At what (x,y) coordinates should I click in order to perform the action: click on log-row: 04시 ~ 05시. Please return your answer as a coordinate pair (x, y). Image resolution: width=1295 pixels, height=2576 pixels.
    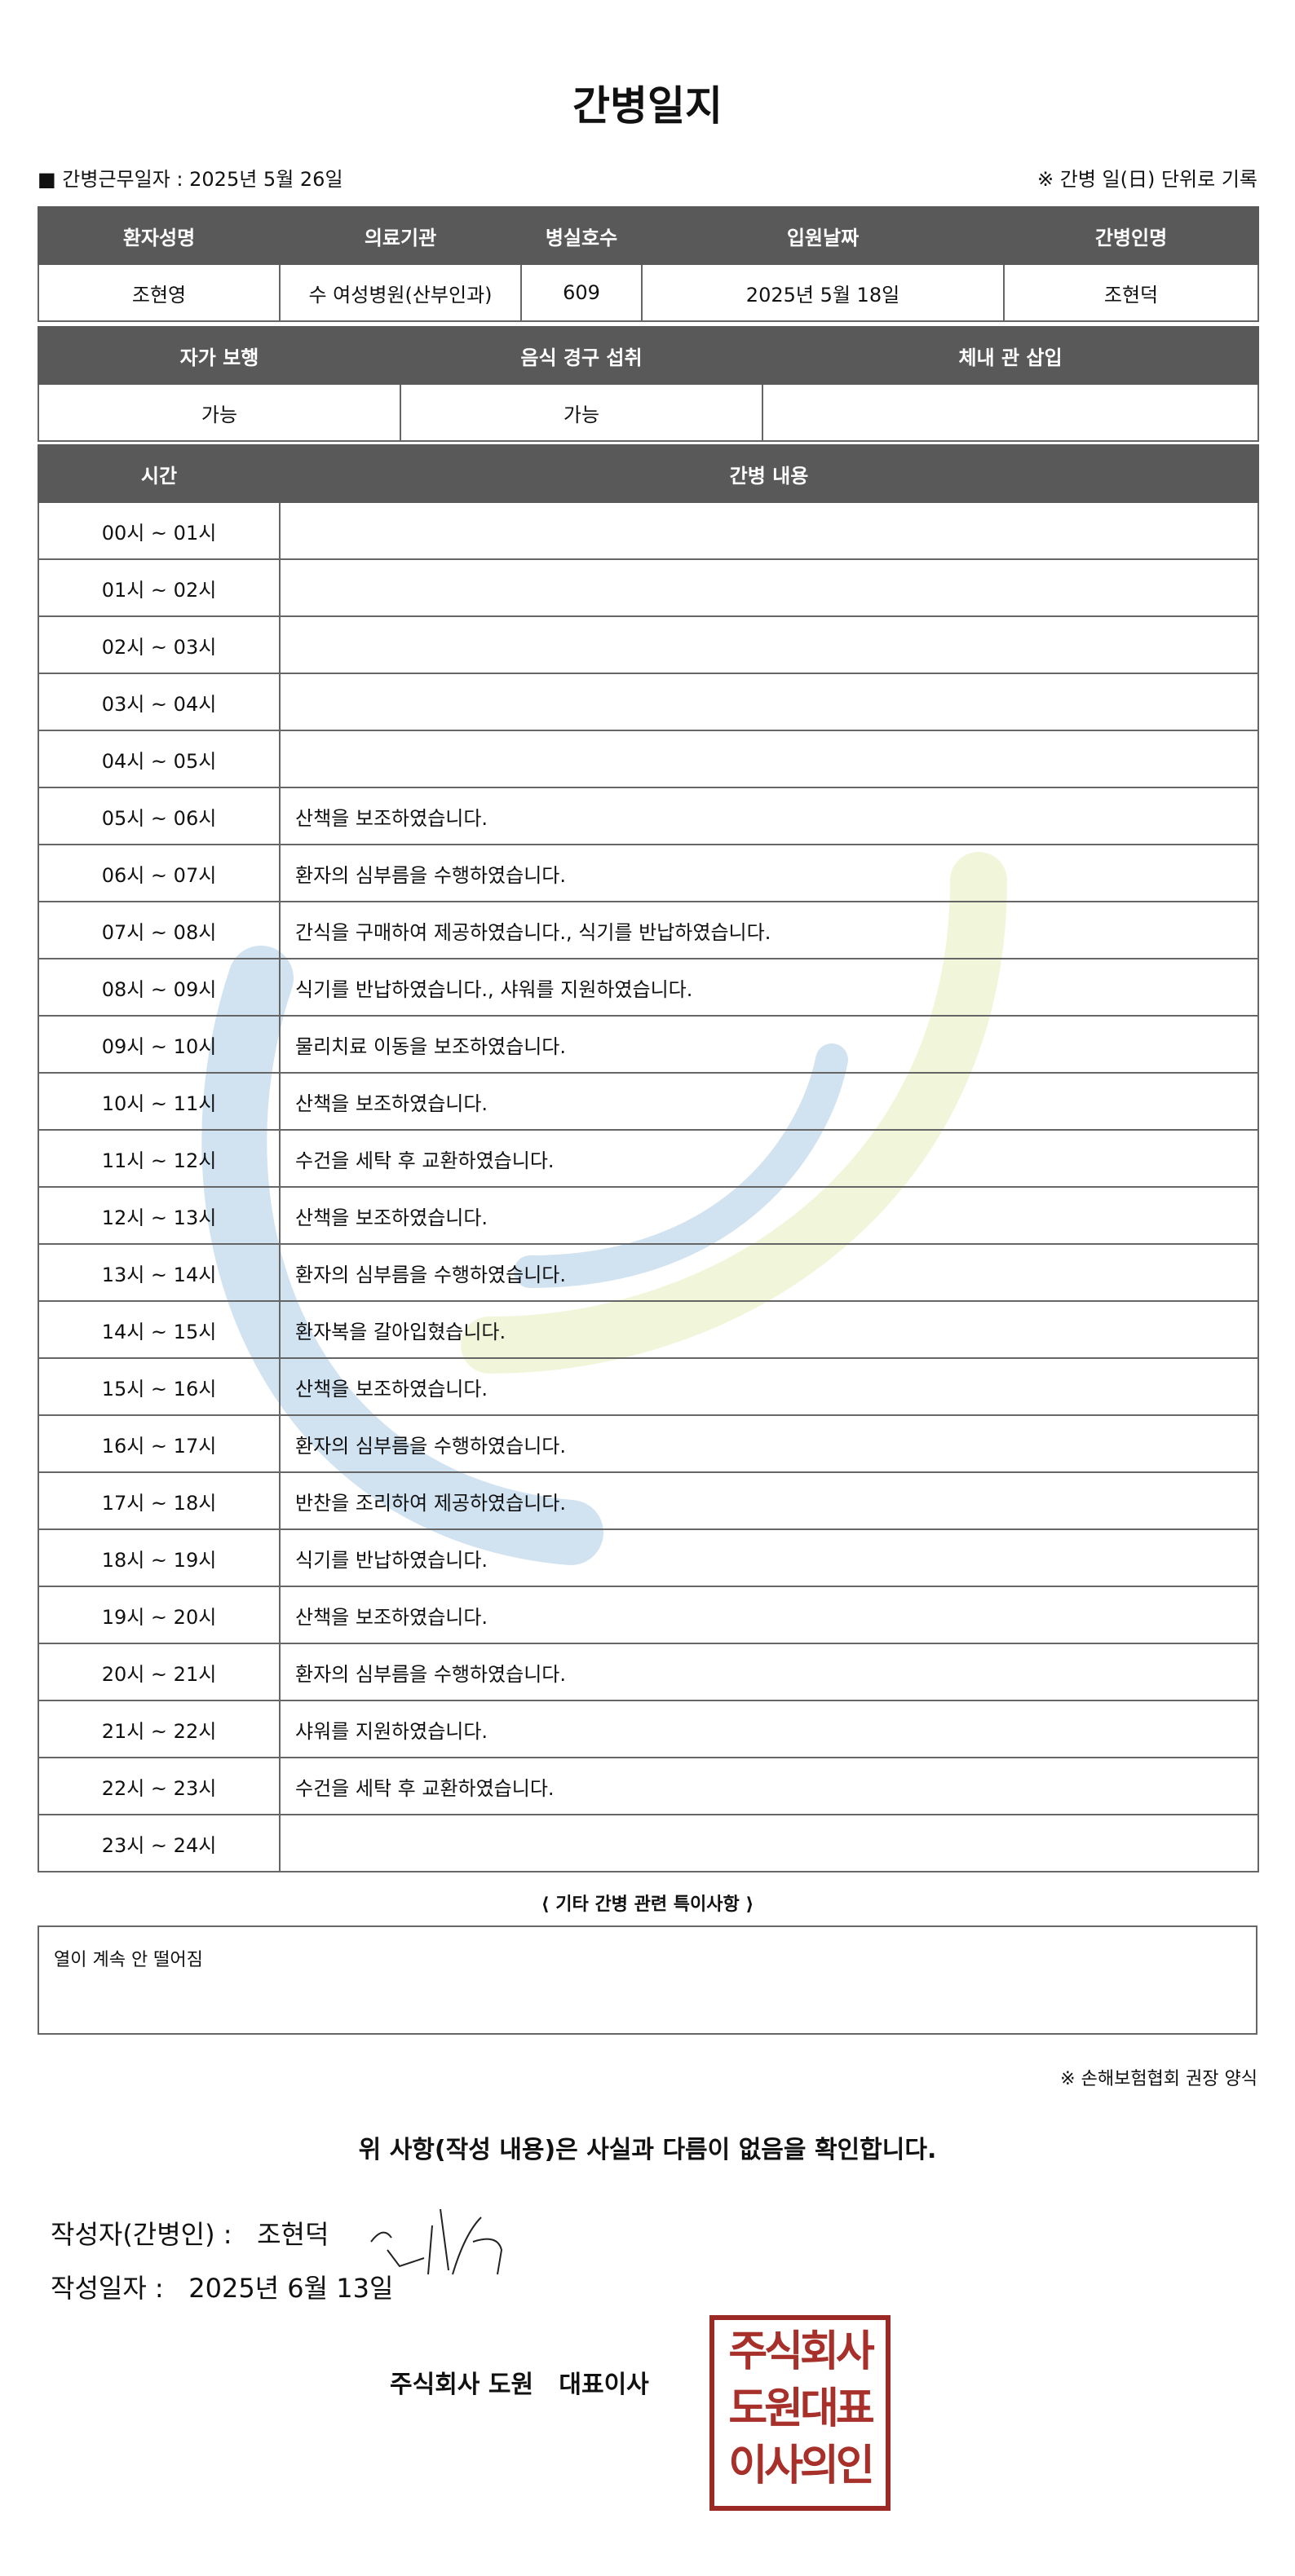
    Looking at the image, I should click on (648, 759).